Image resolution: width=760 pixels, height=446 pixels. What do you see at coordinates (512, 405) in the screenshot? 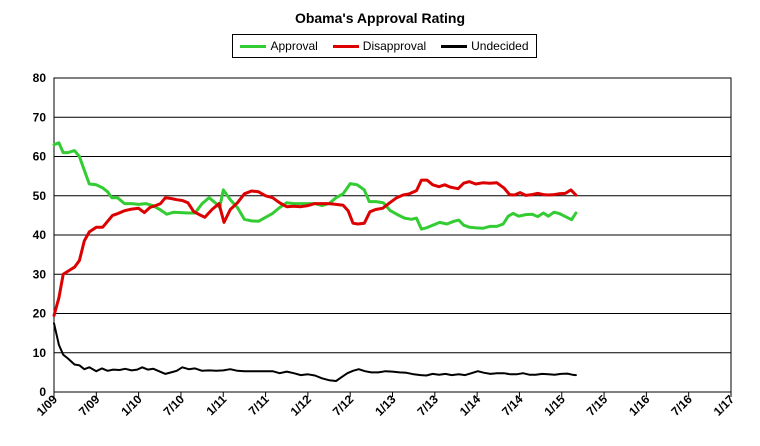
I see `x-tick-label-11: 7/14` at bounding box center [512, 405].